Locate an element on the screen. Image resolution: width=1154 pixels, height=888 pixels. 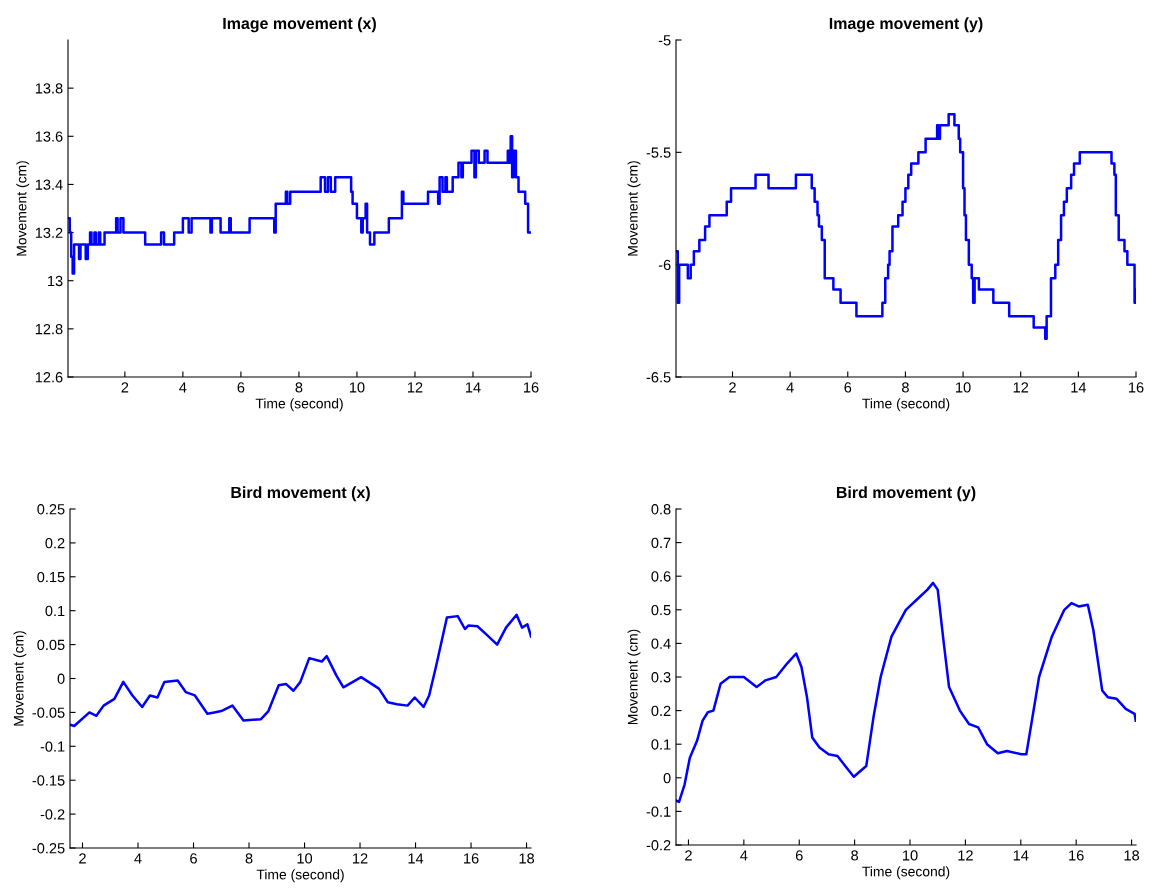
y-tick-label: 12.8 is located at coordinates (49, 329).